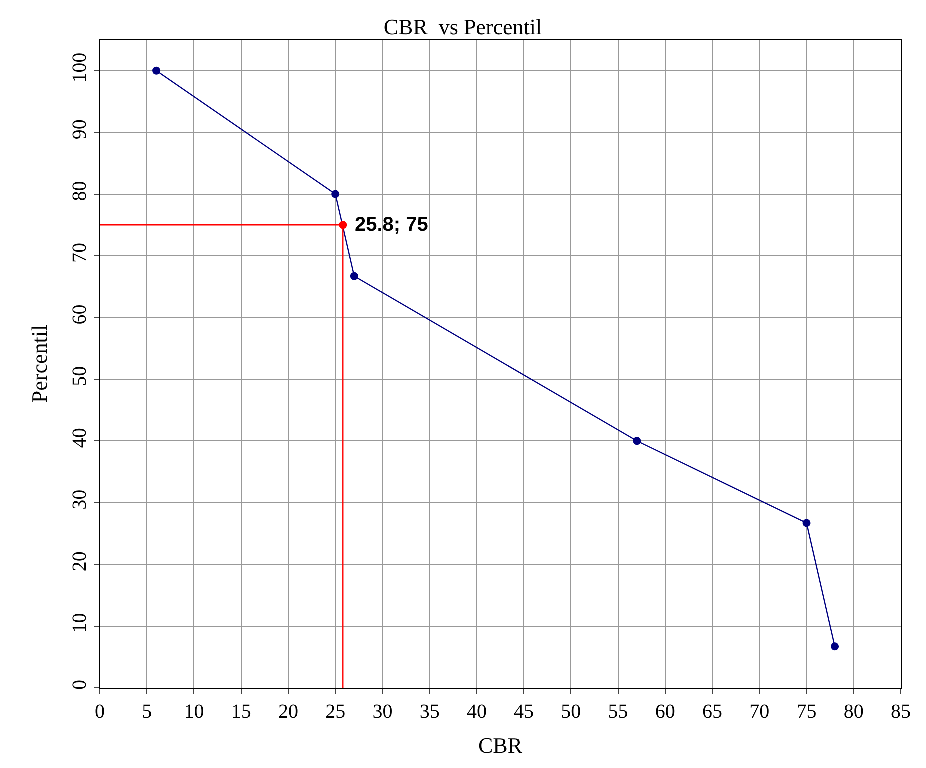 The width and height of the screenshot is (926, 768). Describe the element at coordinates (288, 712) in the screenshot. I see `x-tick-label: 20` at that location.